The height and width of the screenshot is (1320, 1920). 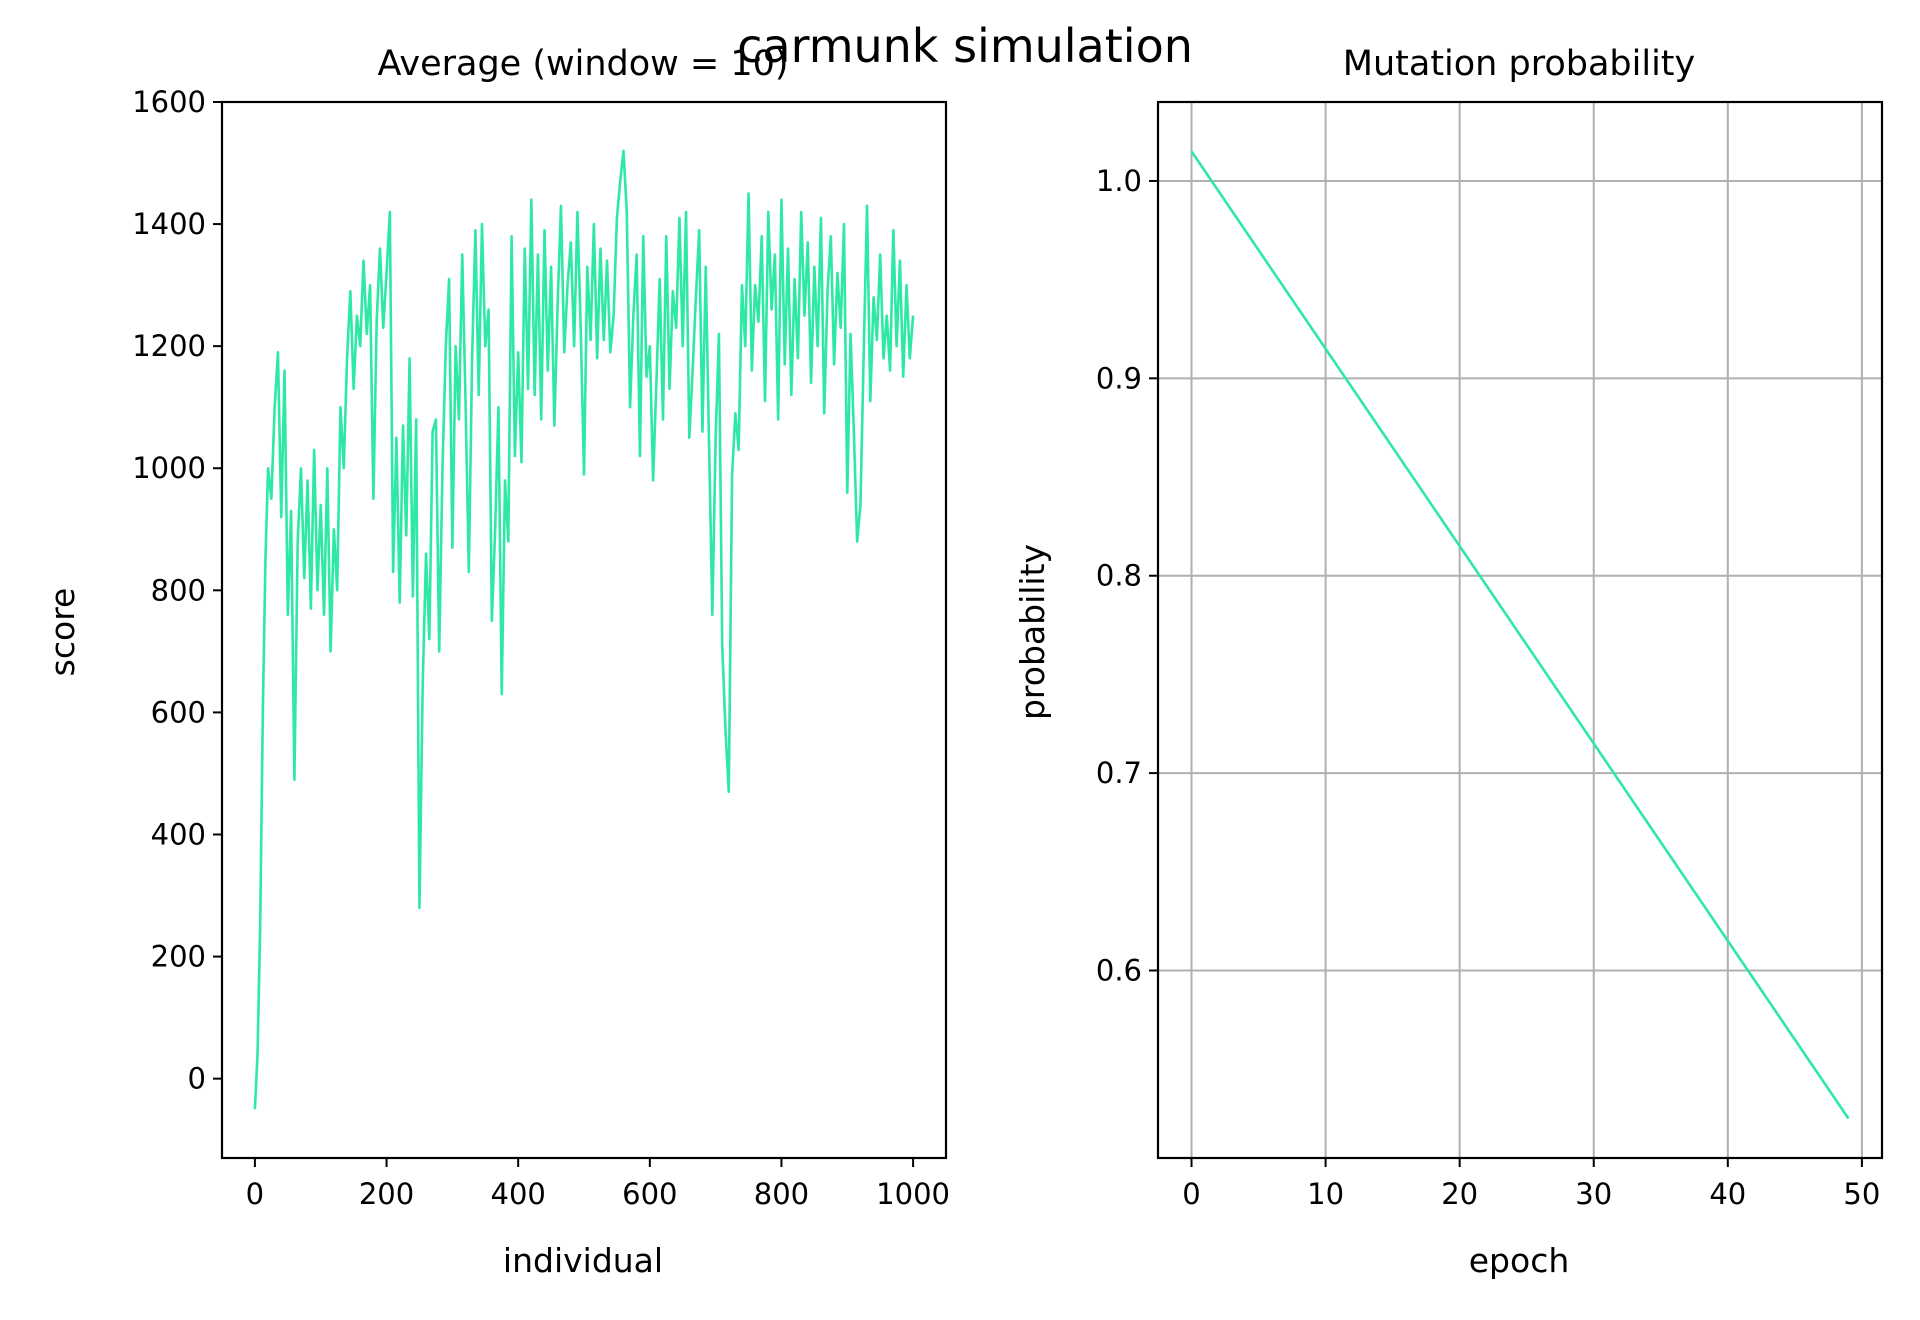 I want to click on y-tick-label: 600, so click(x=178, y=712).